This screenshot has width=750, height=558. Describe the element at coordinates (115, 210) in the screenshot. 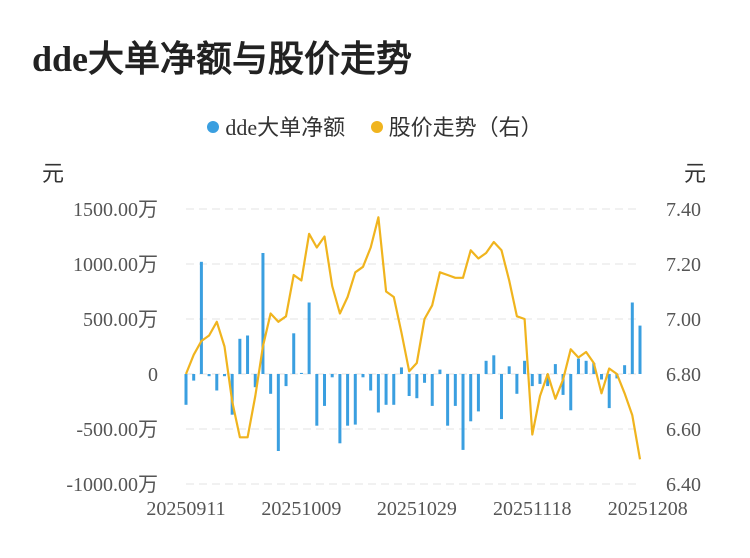

I see `left-tick-label: 1500.00万` at that location.